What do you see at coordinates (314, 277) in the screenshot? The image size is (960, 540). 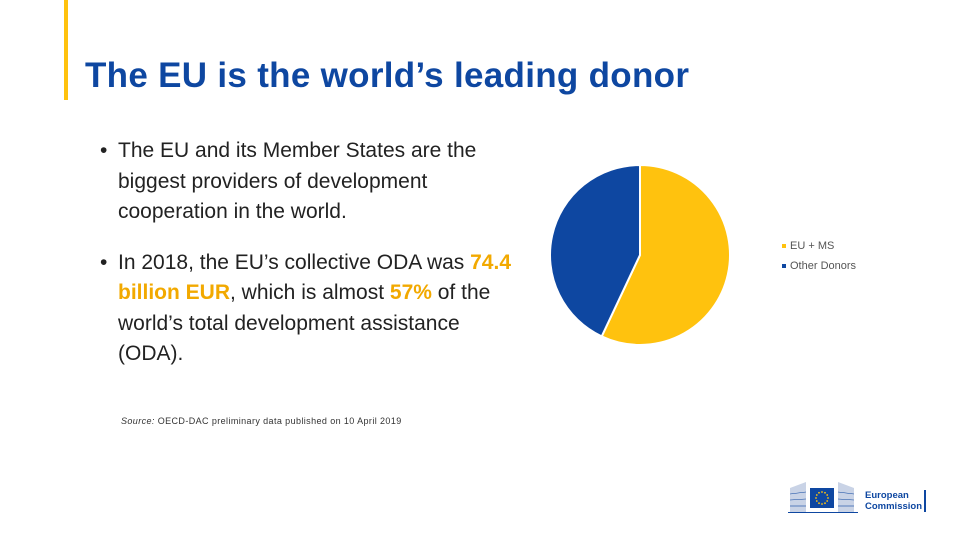 I see `oda-amount: 74.4 billion EUR` at bounding box center [314, 277].